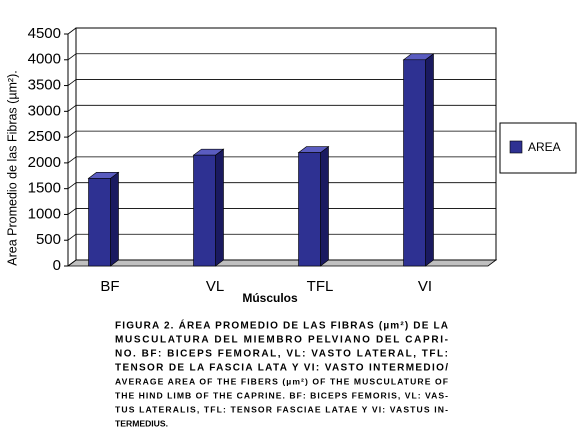  What do you see at coordinates (109, 286) in the screenshot?
I see `x-tick-label: BF` at bounding box center [109, 286].